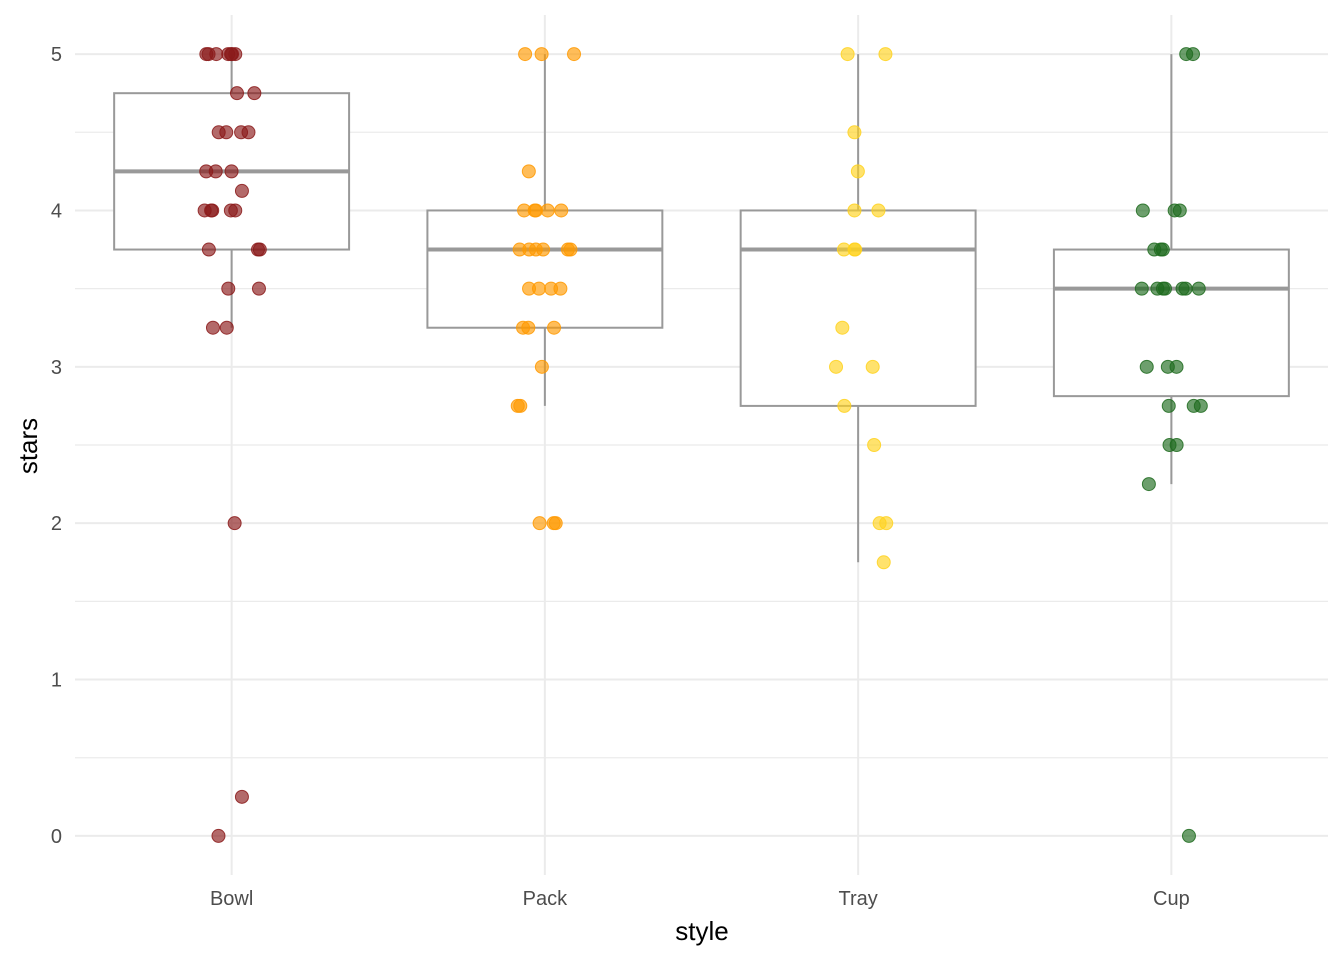  What do you see at coordinates (1171, 899) in the screenshot?
I see `x-tick-label-cup: Cup` at bounding box center [1171, 899].